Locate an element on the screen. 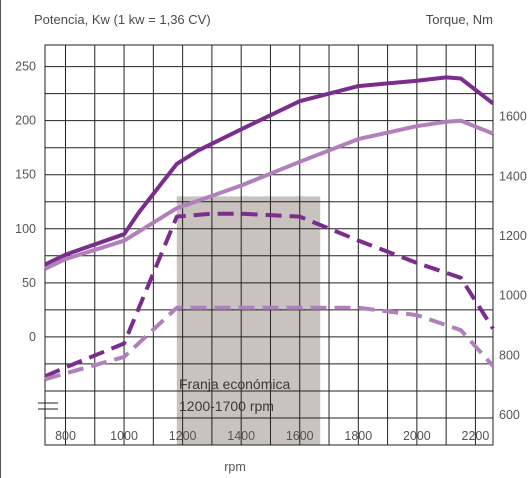  axis-break-icon is located at coordinates (48, 406).